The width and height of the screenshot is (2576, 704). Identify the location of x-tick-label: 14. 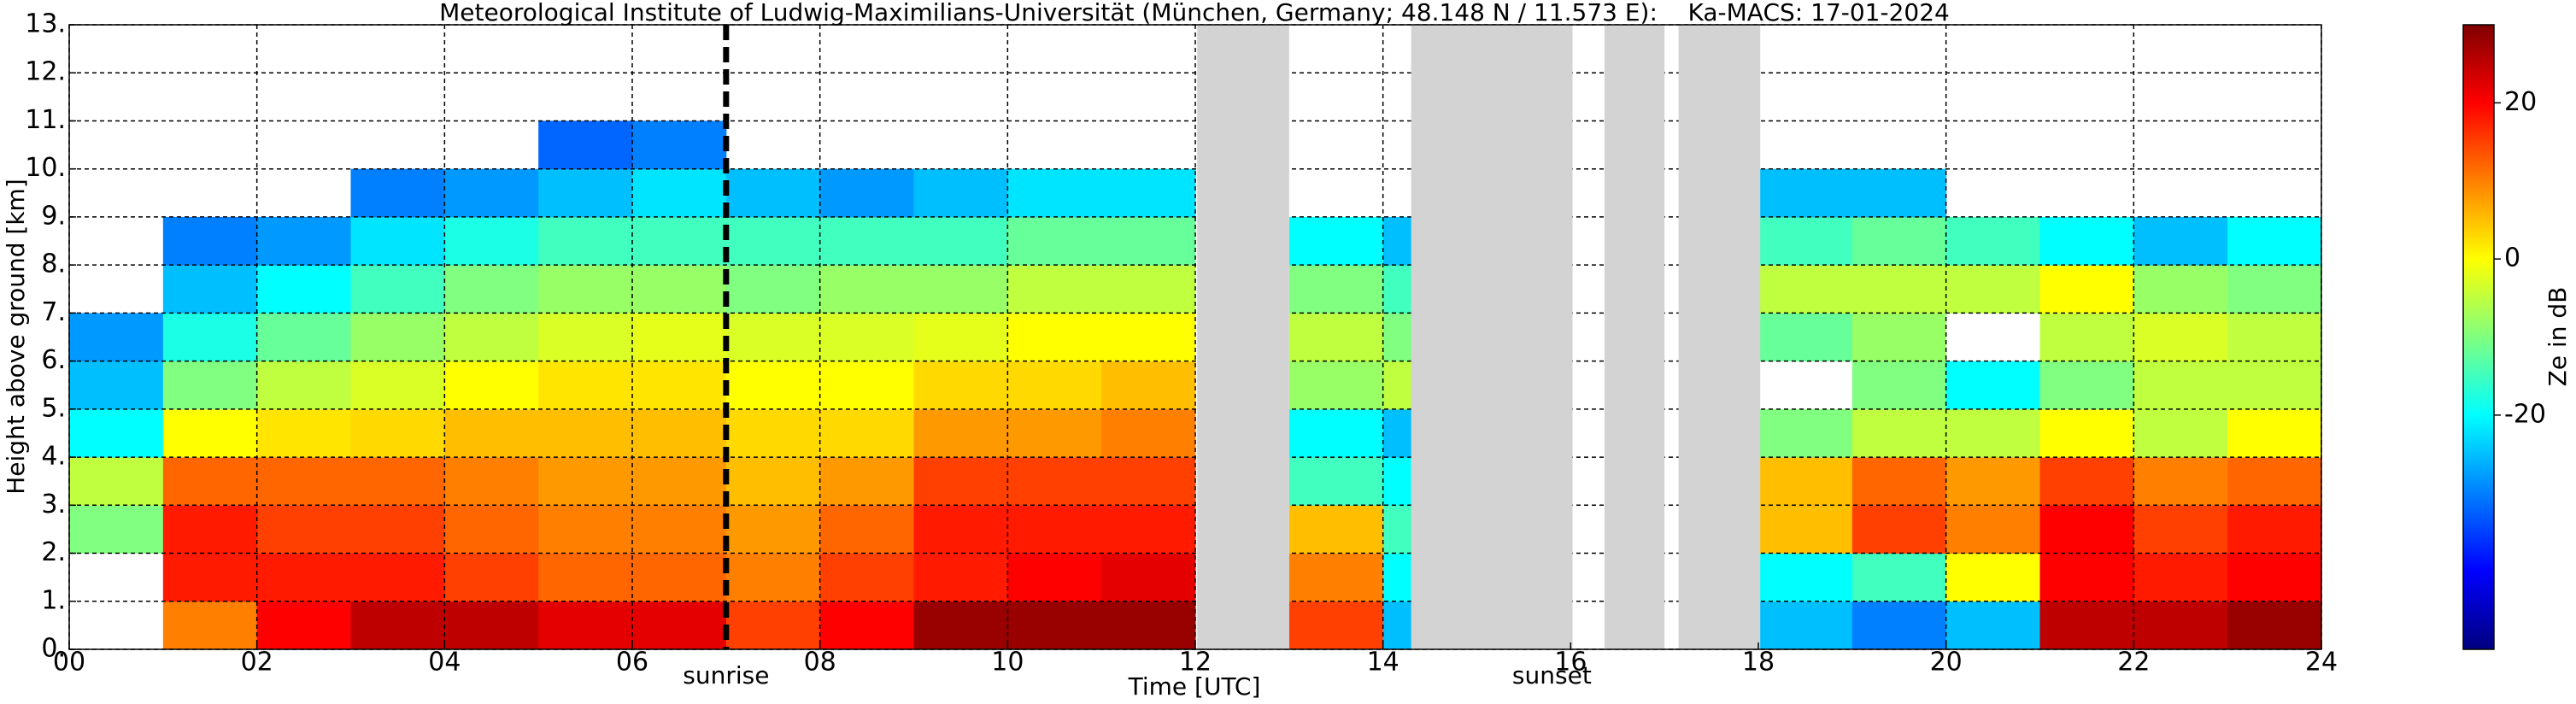
(1383, 663).